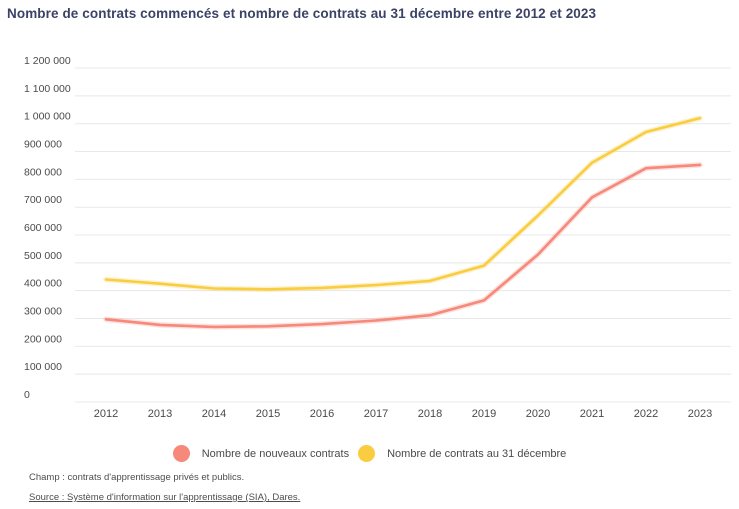 Image resolution: width=739 pixels, height=509 pixels. What do you see at coordinates (106, 414) in the screenshot?
I see `x-axis-tick-label: 2012` at bounding box center [106, 414].